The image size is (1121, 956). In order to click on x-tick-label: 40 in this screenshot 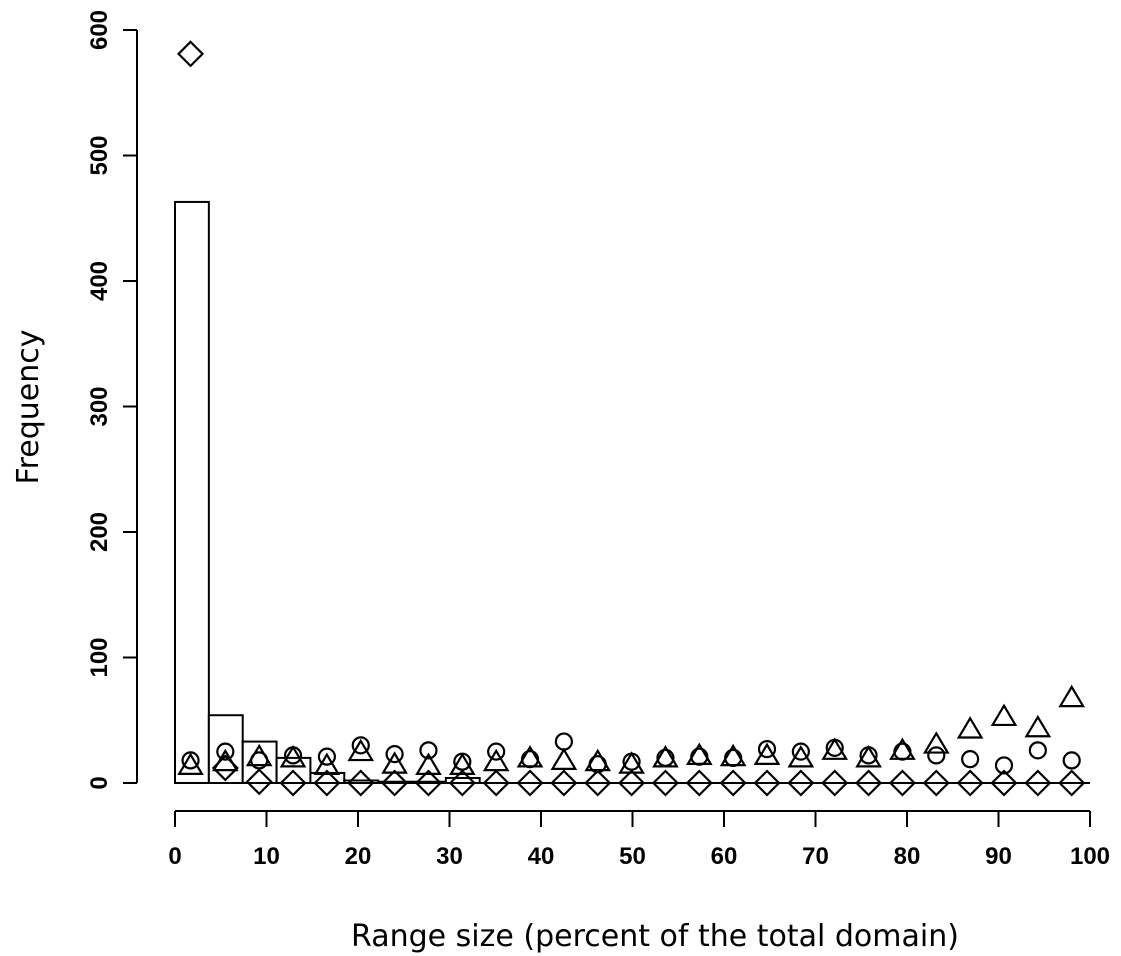, I will do `click(541, 856)`.